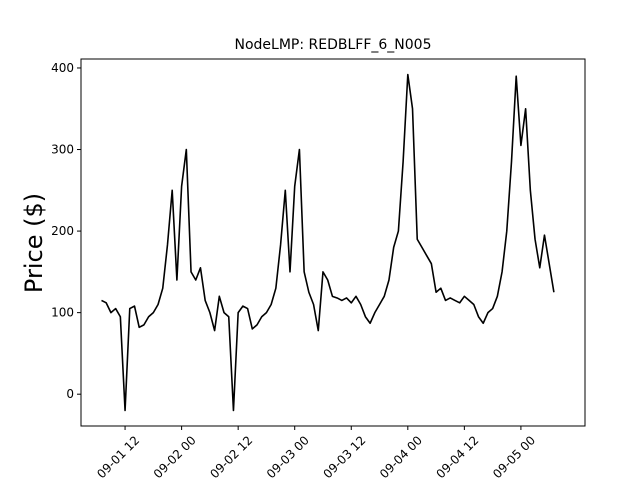  What do you see at coordinates (62, 150) in the screenshot?
I see `y-tick-label: 300` at bounding box center [62, 150].